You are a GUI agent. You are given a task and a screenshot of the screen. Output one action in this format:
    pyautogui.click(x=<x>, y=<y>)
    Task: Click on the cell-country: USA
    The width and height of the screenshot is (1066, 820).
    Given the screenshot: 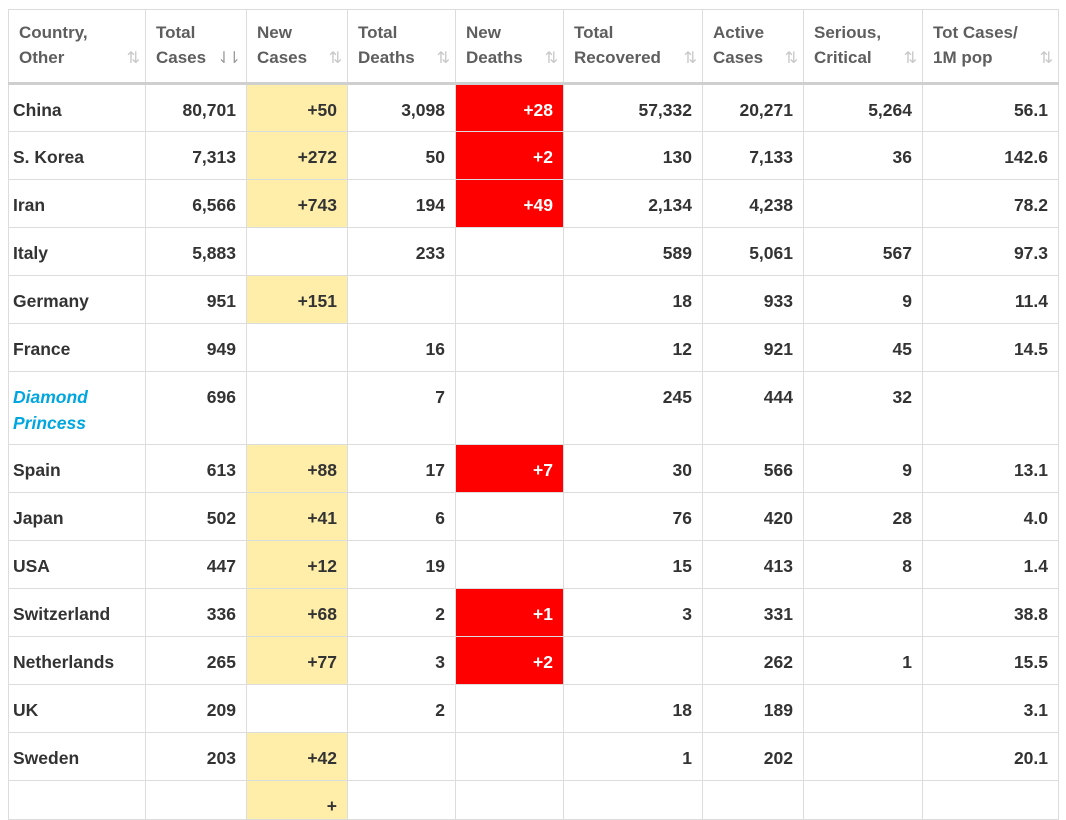 What is the action you would take?
    pyautogui.click(x=77, y=564)
    